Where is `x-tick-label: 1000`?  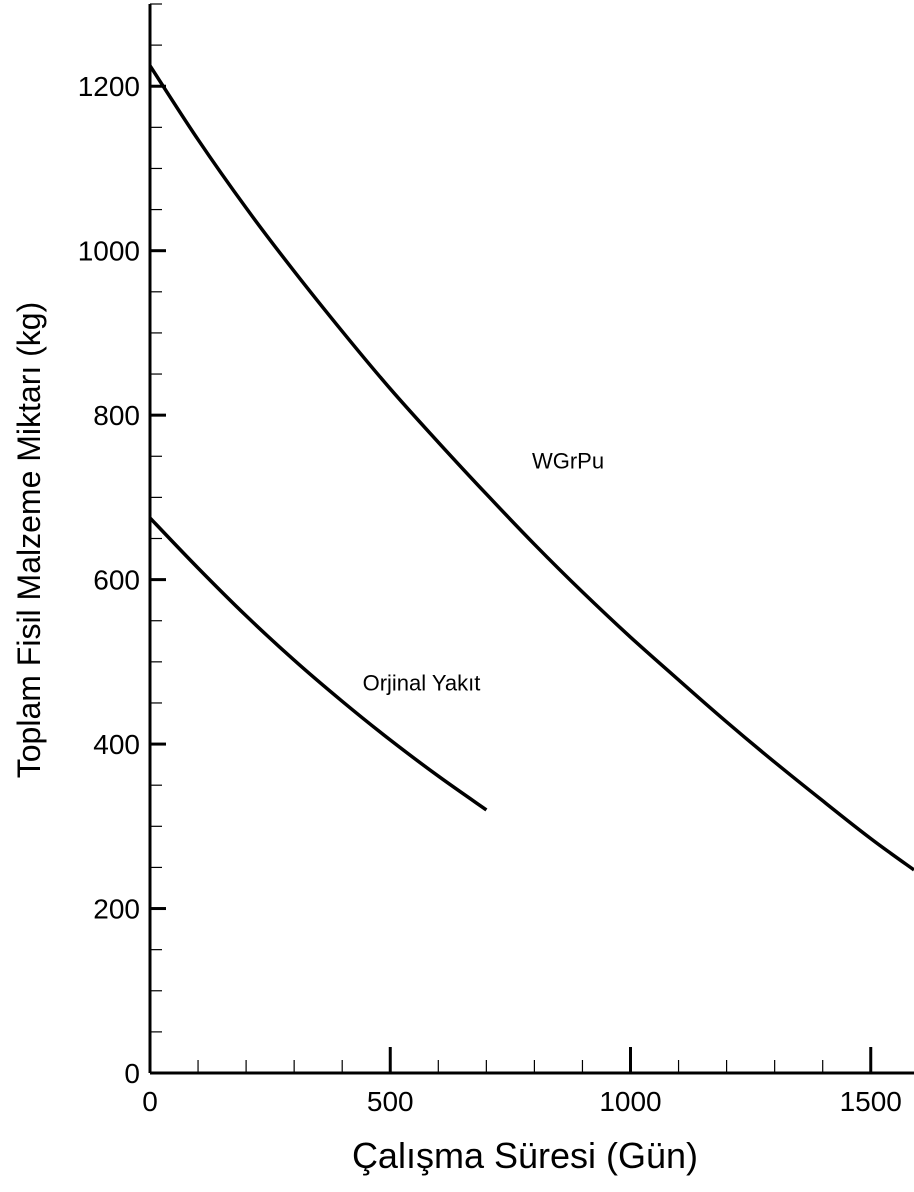 x-tick-label: 1000 is located at coordinates (630, 1101).